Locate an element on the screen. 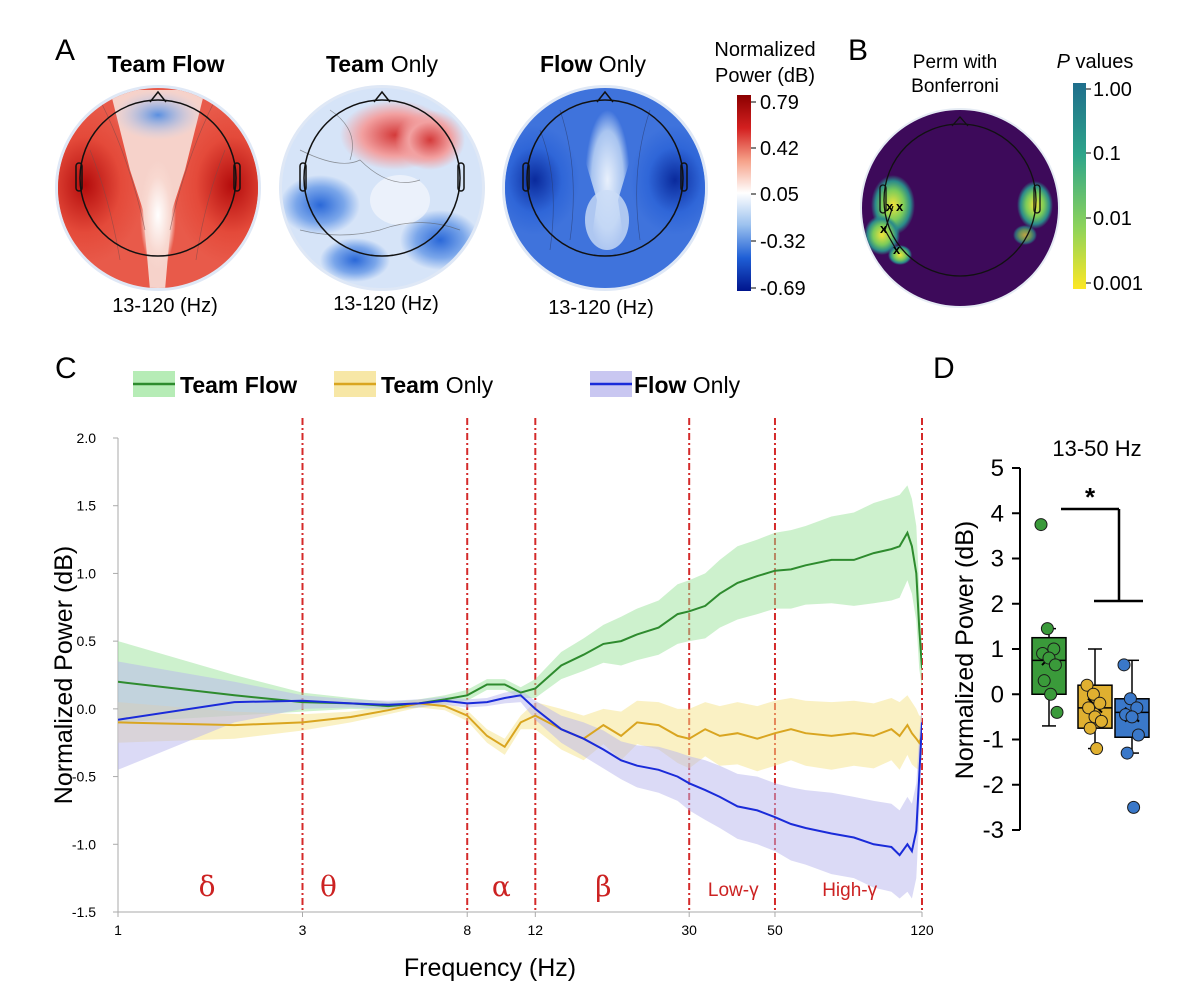  box-y-tick-label: -1 is located at coordinates (993, 740).